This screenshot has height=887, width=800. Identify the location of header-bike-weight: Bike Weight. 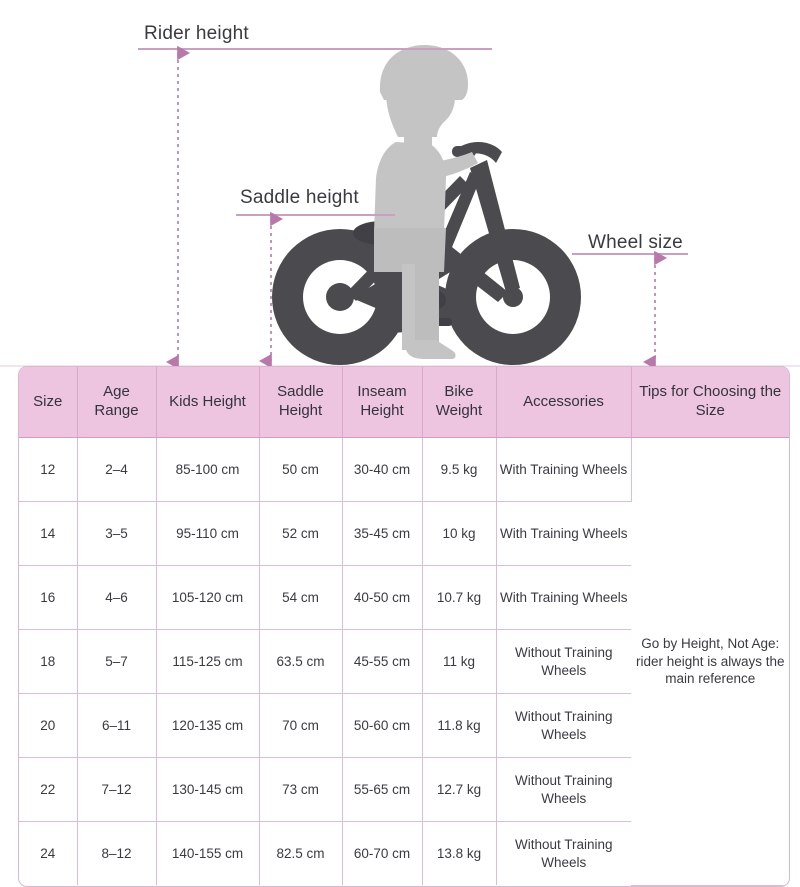
(459, 402).